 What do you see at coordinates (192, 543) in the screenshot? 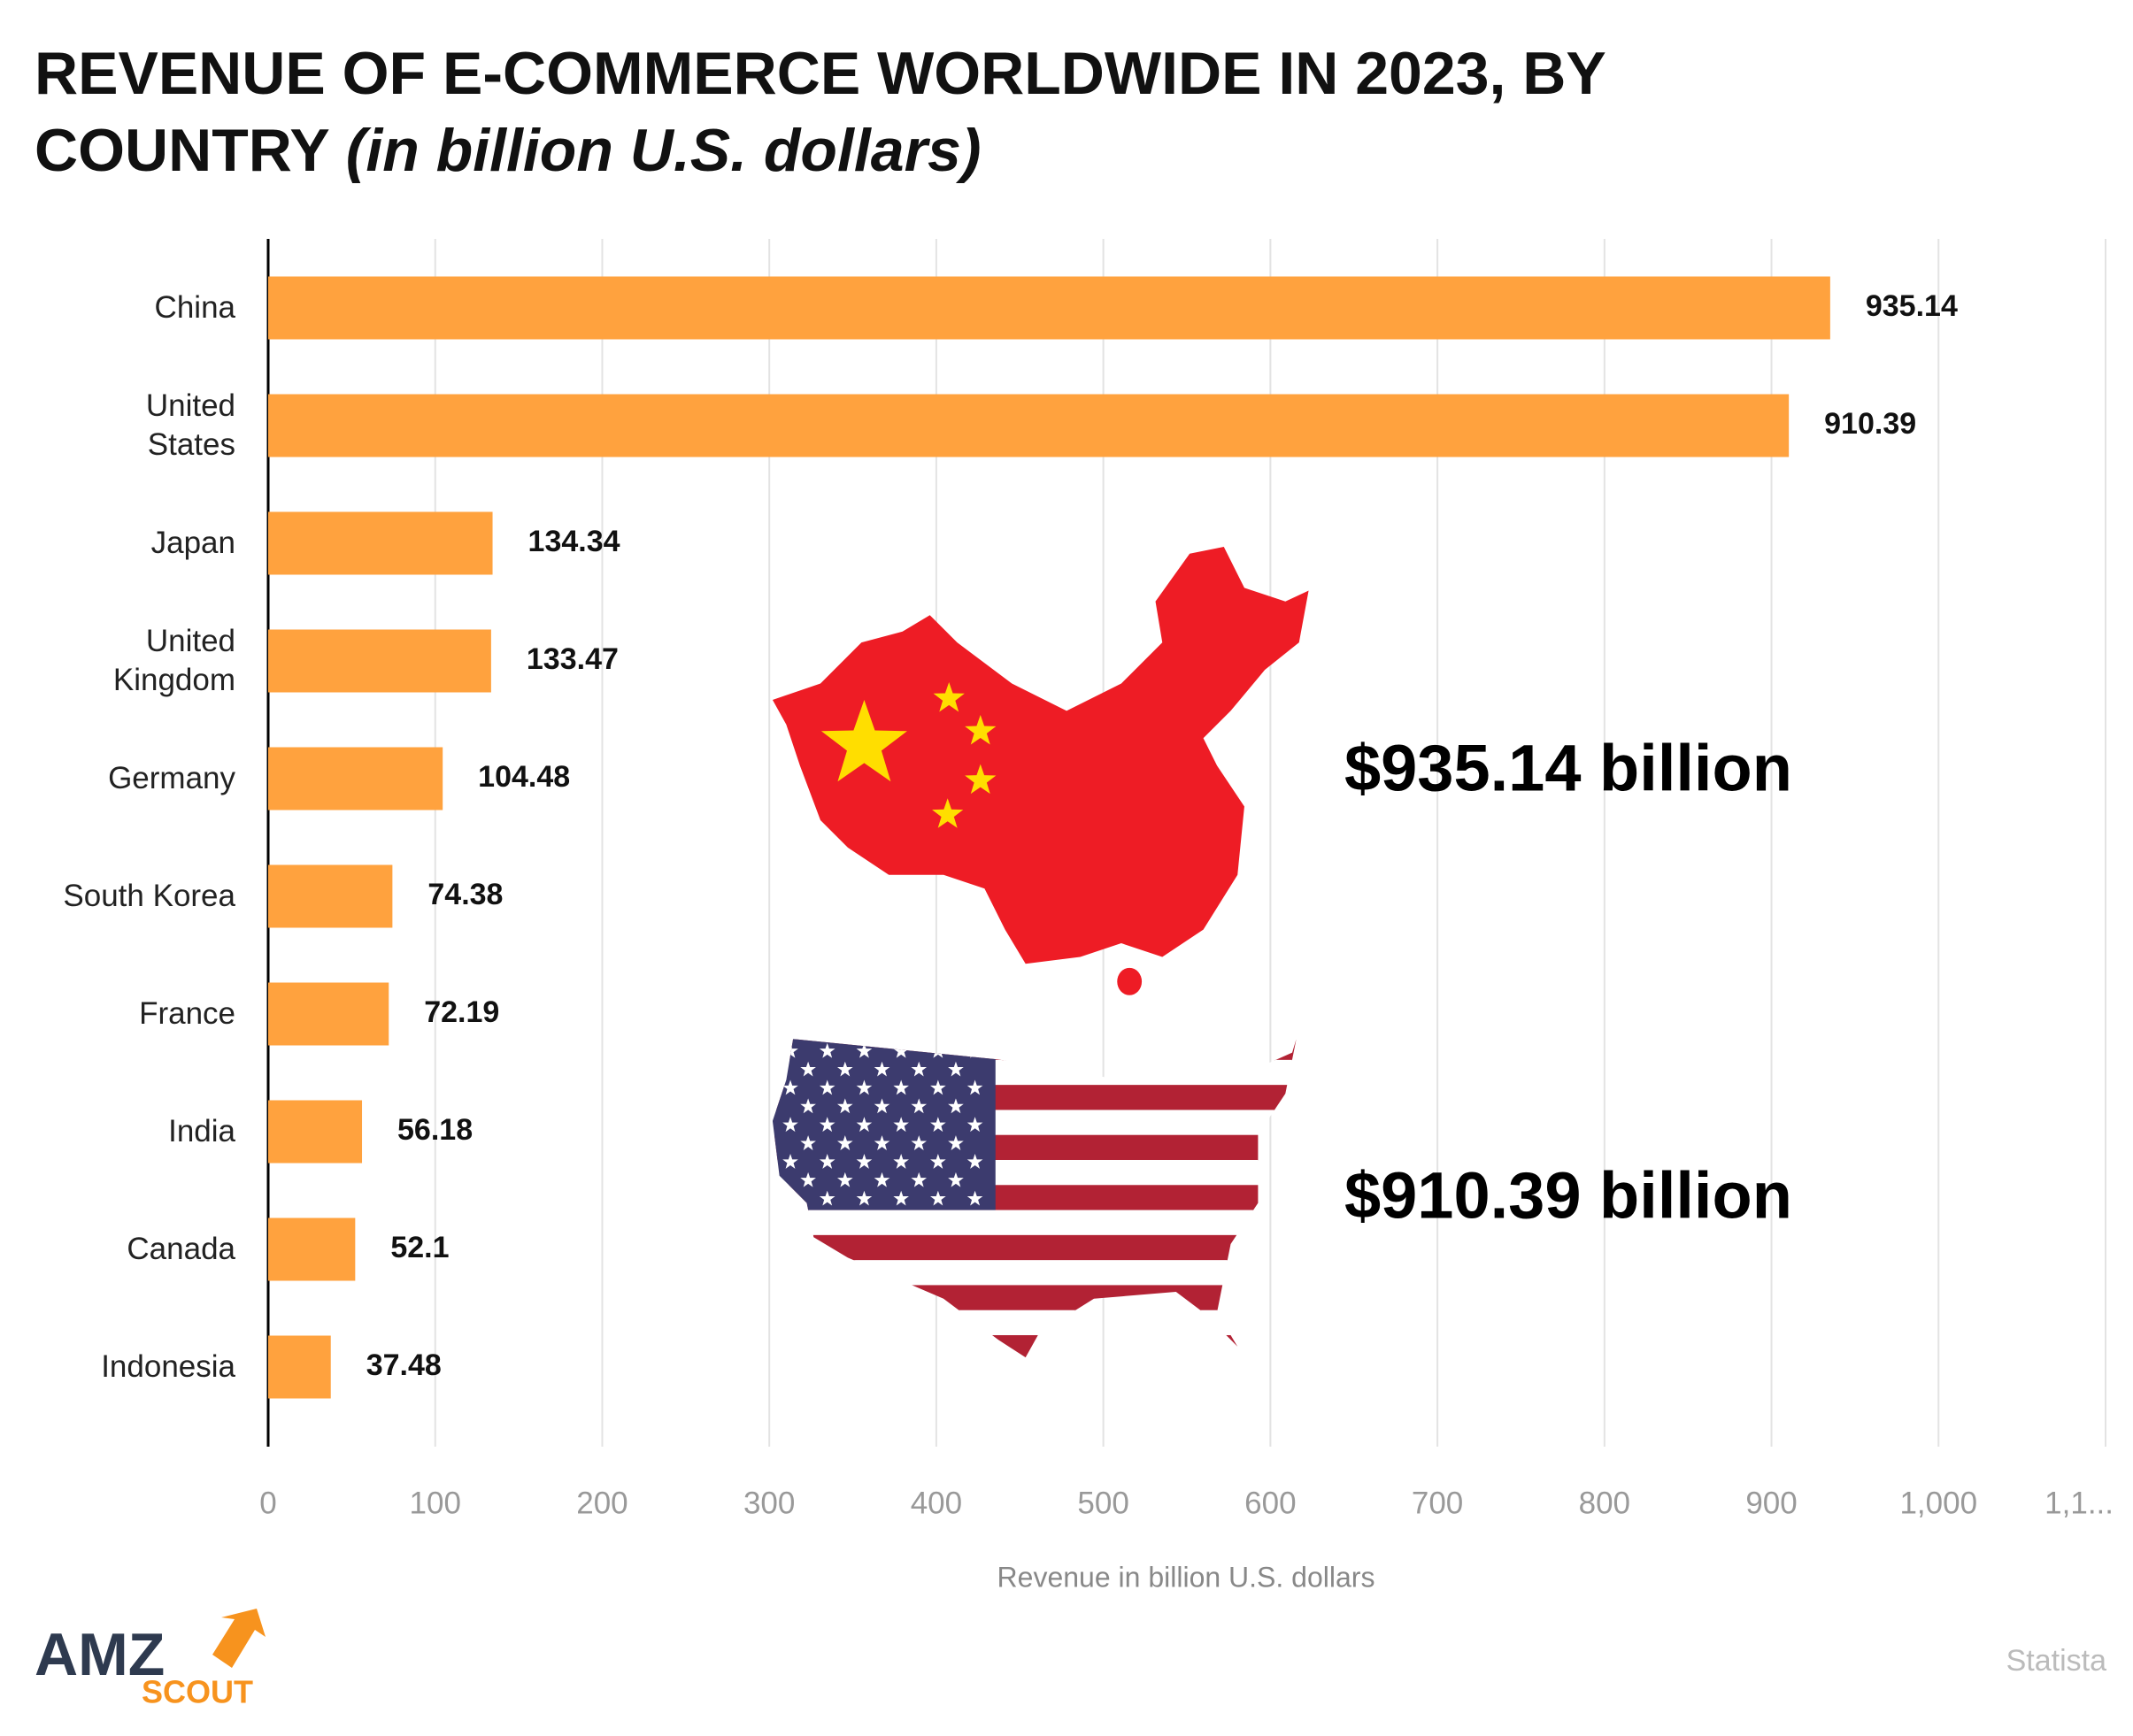
I see `y-tick-label: Japan` at bounding box center [192, 543].